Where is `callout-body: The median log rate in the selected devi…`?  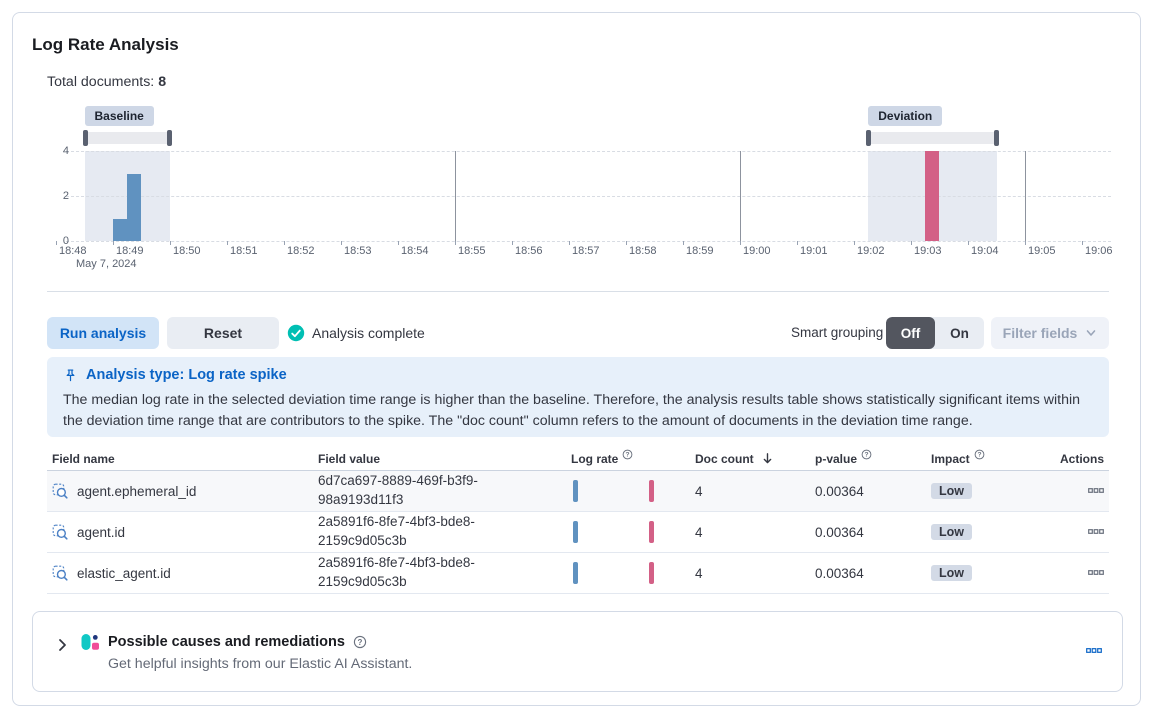
callout-body: The median log rate in the selected devi… is located at coordinates (572, 410).